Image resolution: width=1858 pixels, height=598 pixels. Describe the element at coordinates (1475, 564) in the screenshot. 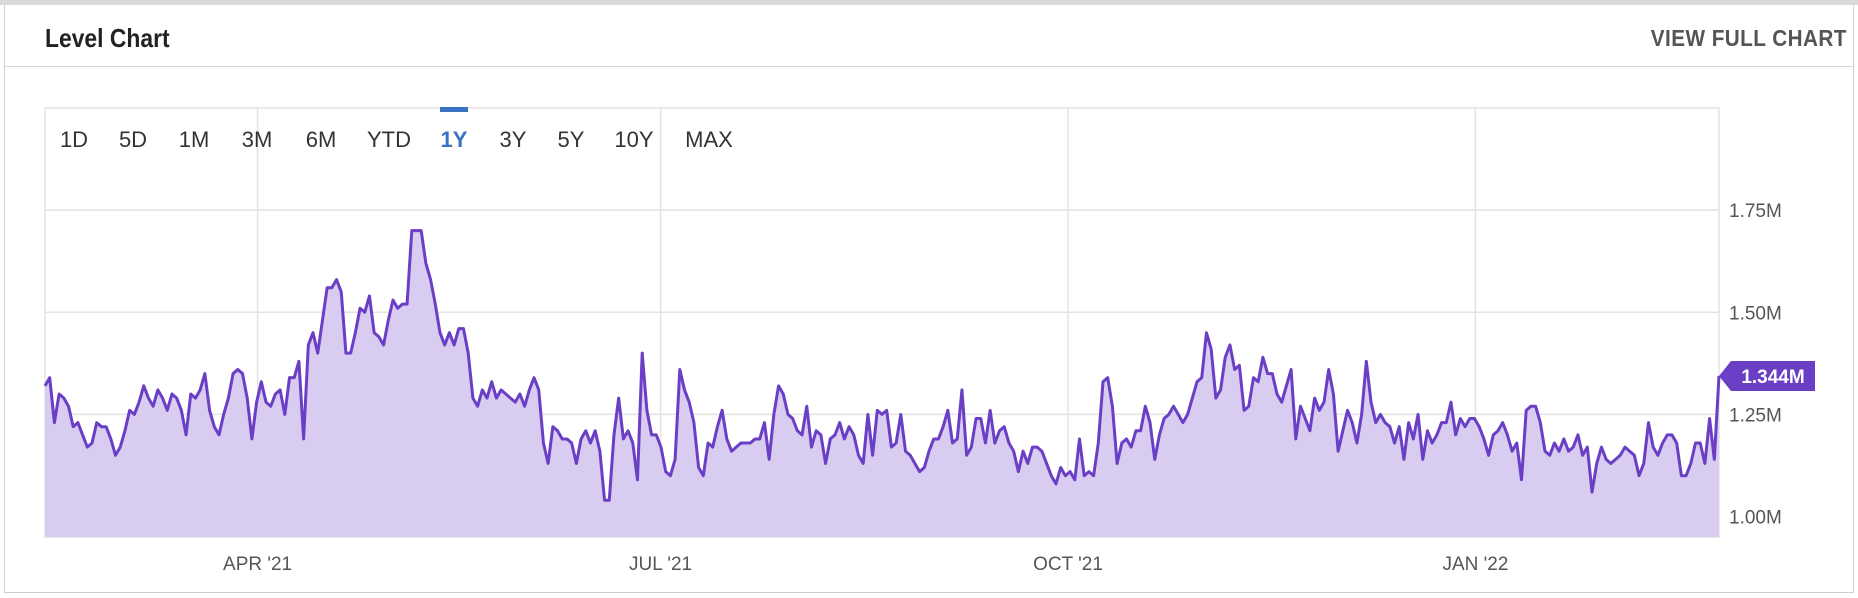

I see `x-tick-label: JAN '22` at that location.